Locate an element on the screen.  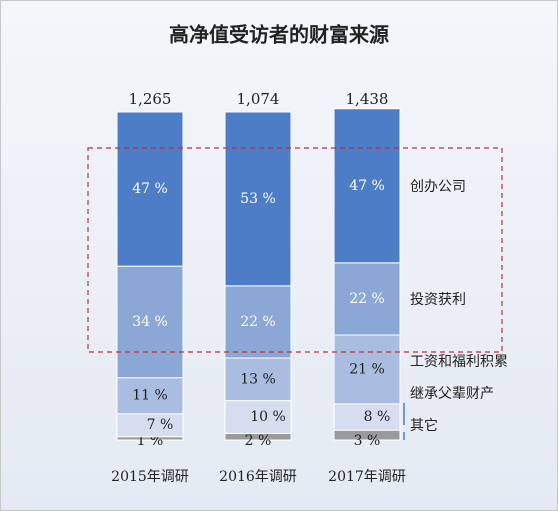
value-label: 3 % is located at coordinates (367, 441).